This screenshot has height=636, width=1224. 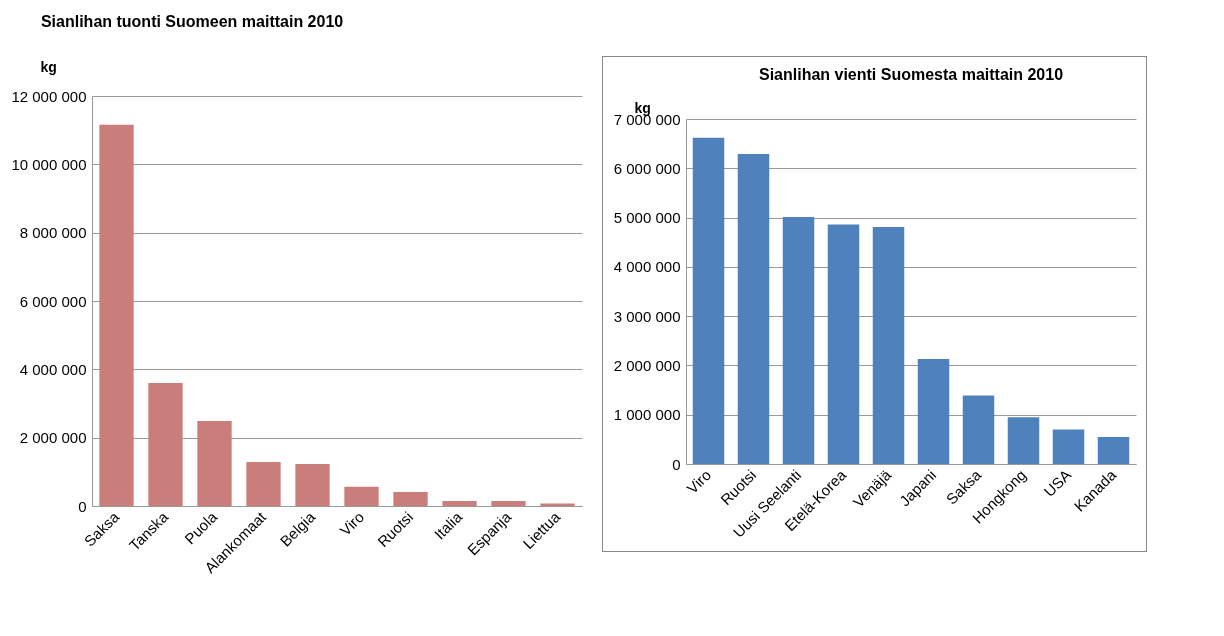 What do you see at coordinates (49, 164) in the screenshot?
I see `y-tick-label: 10 000 000` at bounding box center [49, 164].